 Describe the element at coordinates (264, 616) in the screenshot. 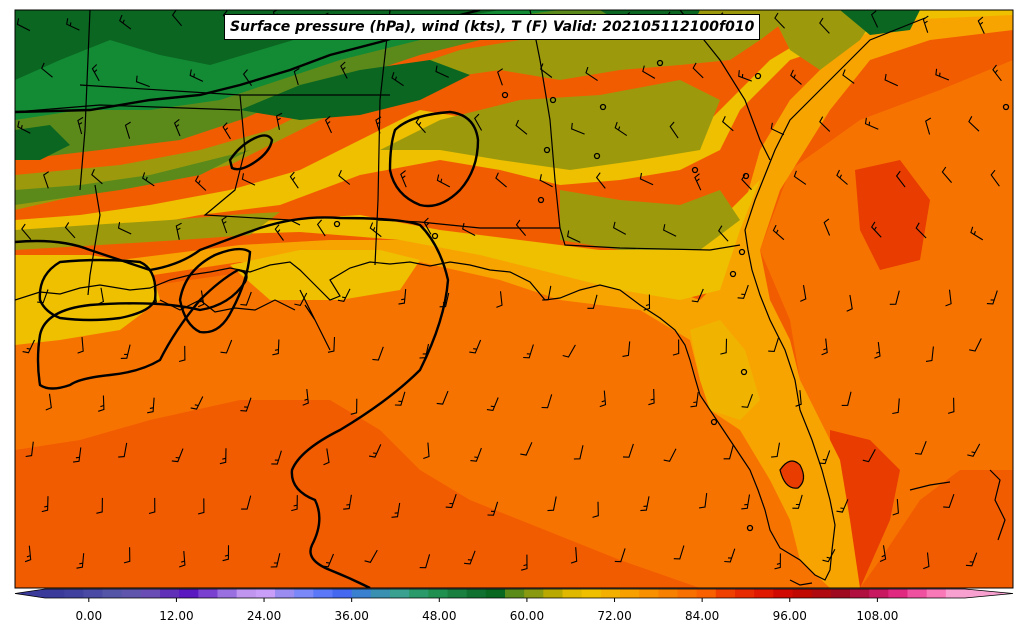

I see `colorbar-tick-label: 24.00` at that location.